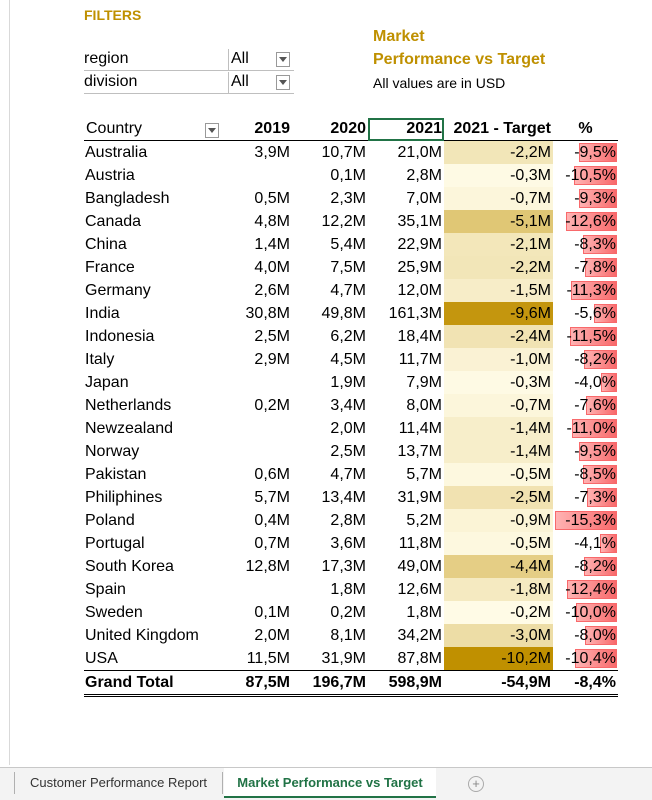  Describe the element at coordinates (585, 175) in the screenshot. I see `cell-percent: -10,5%` at that location.